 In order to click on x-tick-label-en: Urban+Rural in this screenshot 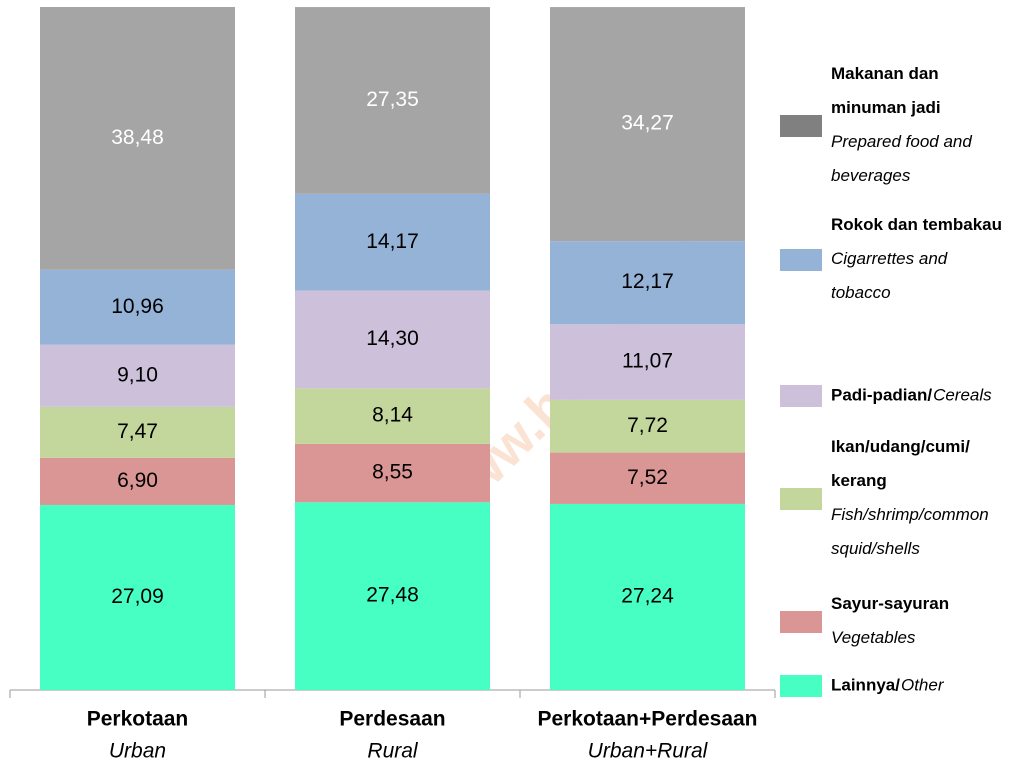, I will do `click(648, 751)`.